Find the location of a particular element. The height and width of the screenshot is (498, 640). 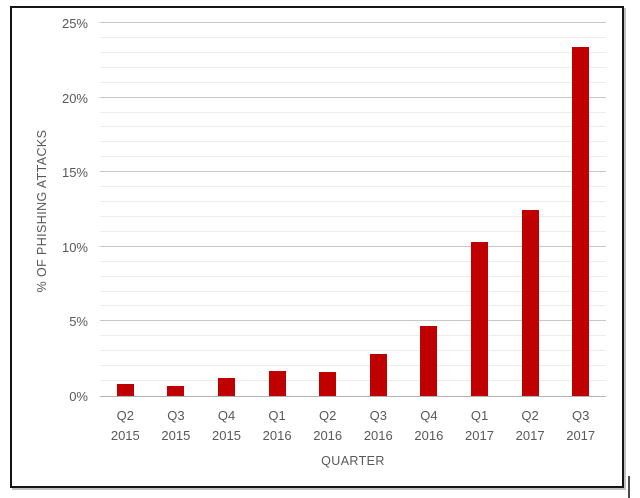

bar-q4-2016 is located at coordinates (429, 360).